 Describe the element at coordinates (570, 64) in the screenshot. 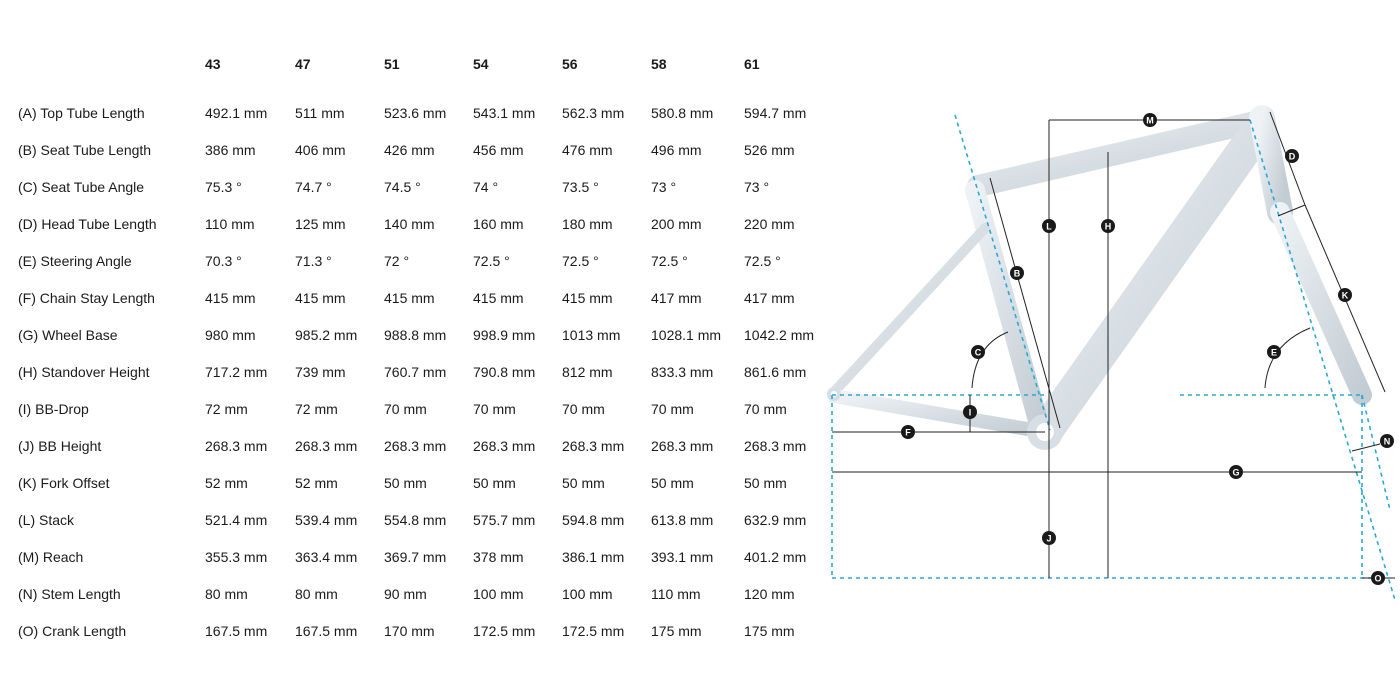

I see `size-header-56: 56` at that location.